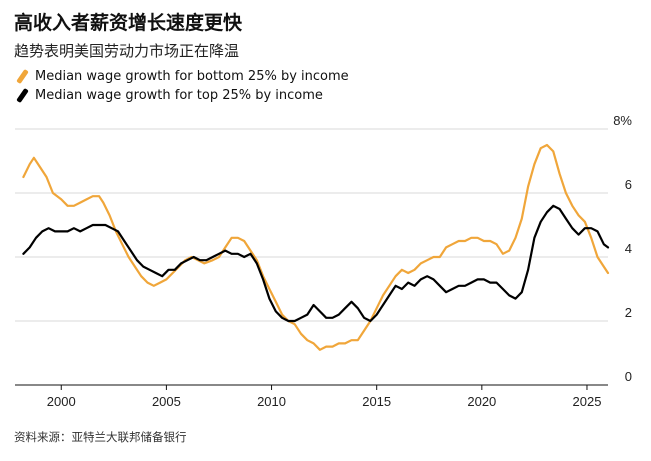 The height and width of the screenshot is (461, 651). Describe the element at coordinates (628, 184) in the screenshot. I see `y-tick-label-6: 6` at that location.